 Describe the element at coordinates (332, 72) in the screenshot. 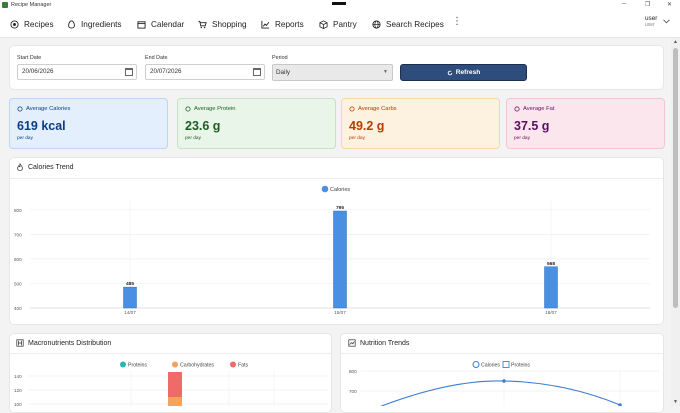

I see `period-select: Daily ▼` at that location.